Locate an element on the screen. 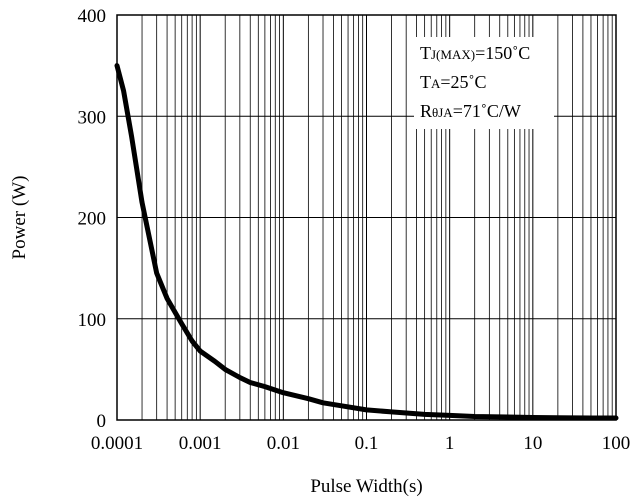 The height and width of the screenshot is (501, 635). annotation-box is located at coordinates (484, 83).